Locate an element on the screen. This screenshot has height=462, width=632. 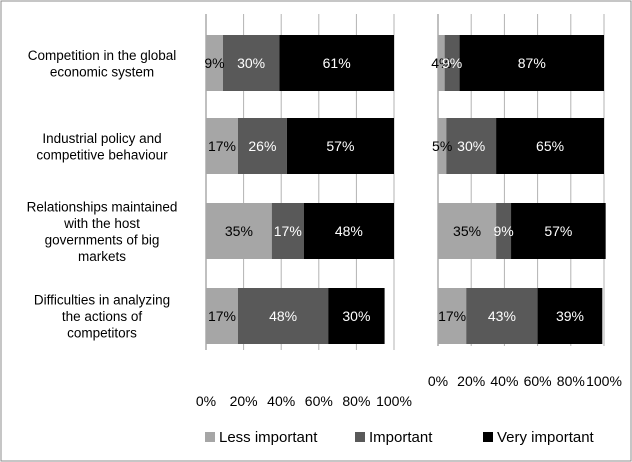
category-label: Competition in the global is located at coordinates (102, 55).